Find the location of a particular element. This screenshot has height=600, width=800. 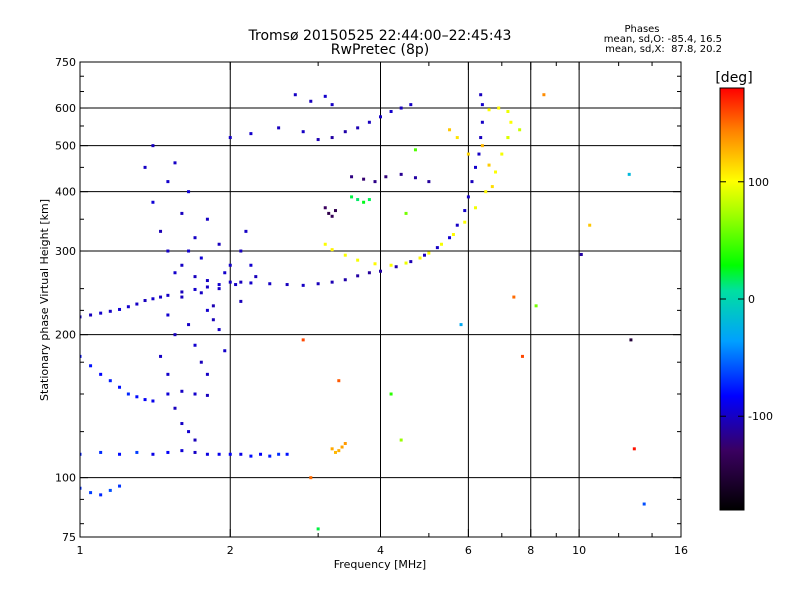

stats-x-mode: mean, sd,X: 87.8, 20.2 is located at coordinates (663, 49).